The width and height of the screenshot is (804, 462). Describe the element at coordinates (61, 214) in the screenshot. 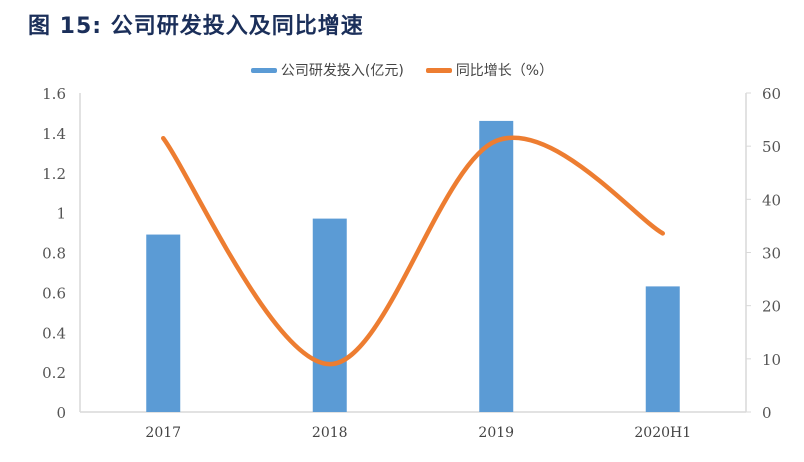

I see `left-tick-label: 1` at that location.